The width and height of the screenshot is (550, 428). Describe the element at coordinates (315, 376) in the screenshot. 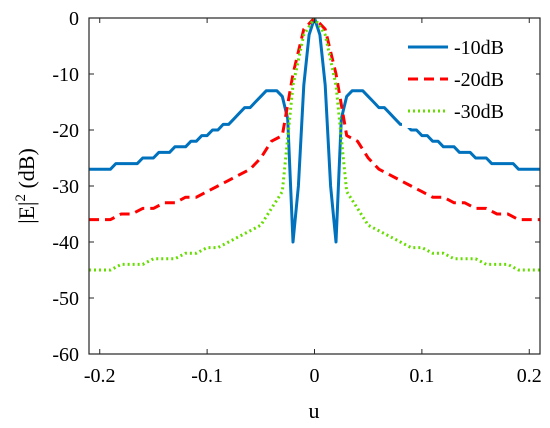

I see `x-tick-label: 0` at that location.